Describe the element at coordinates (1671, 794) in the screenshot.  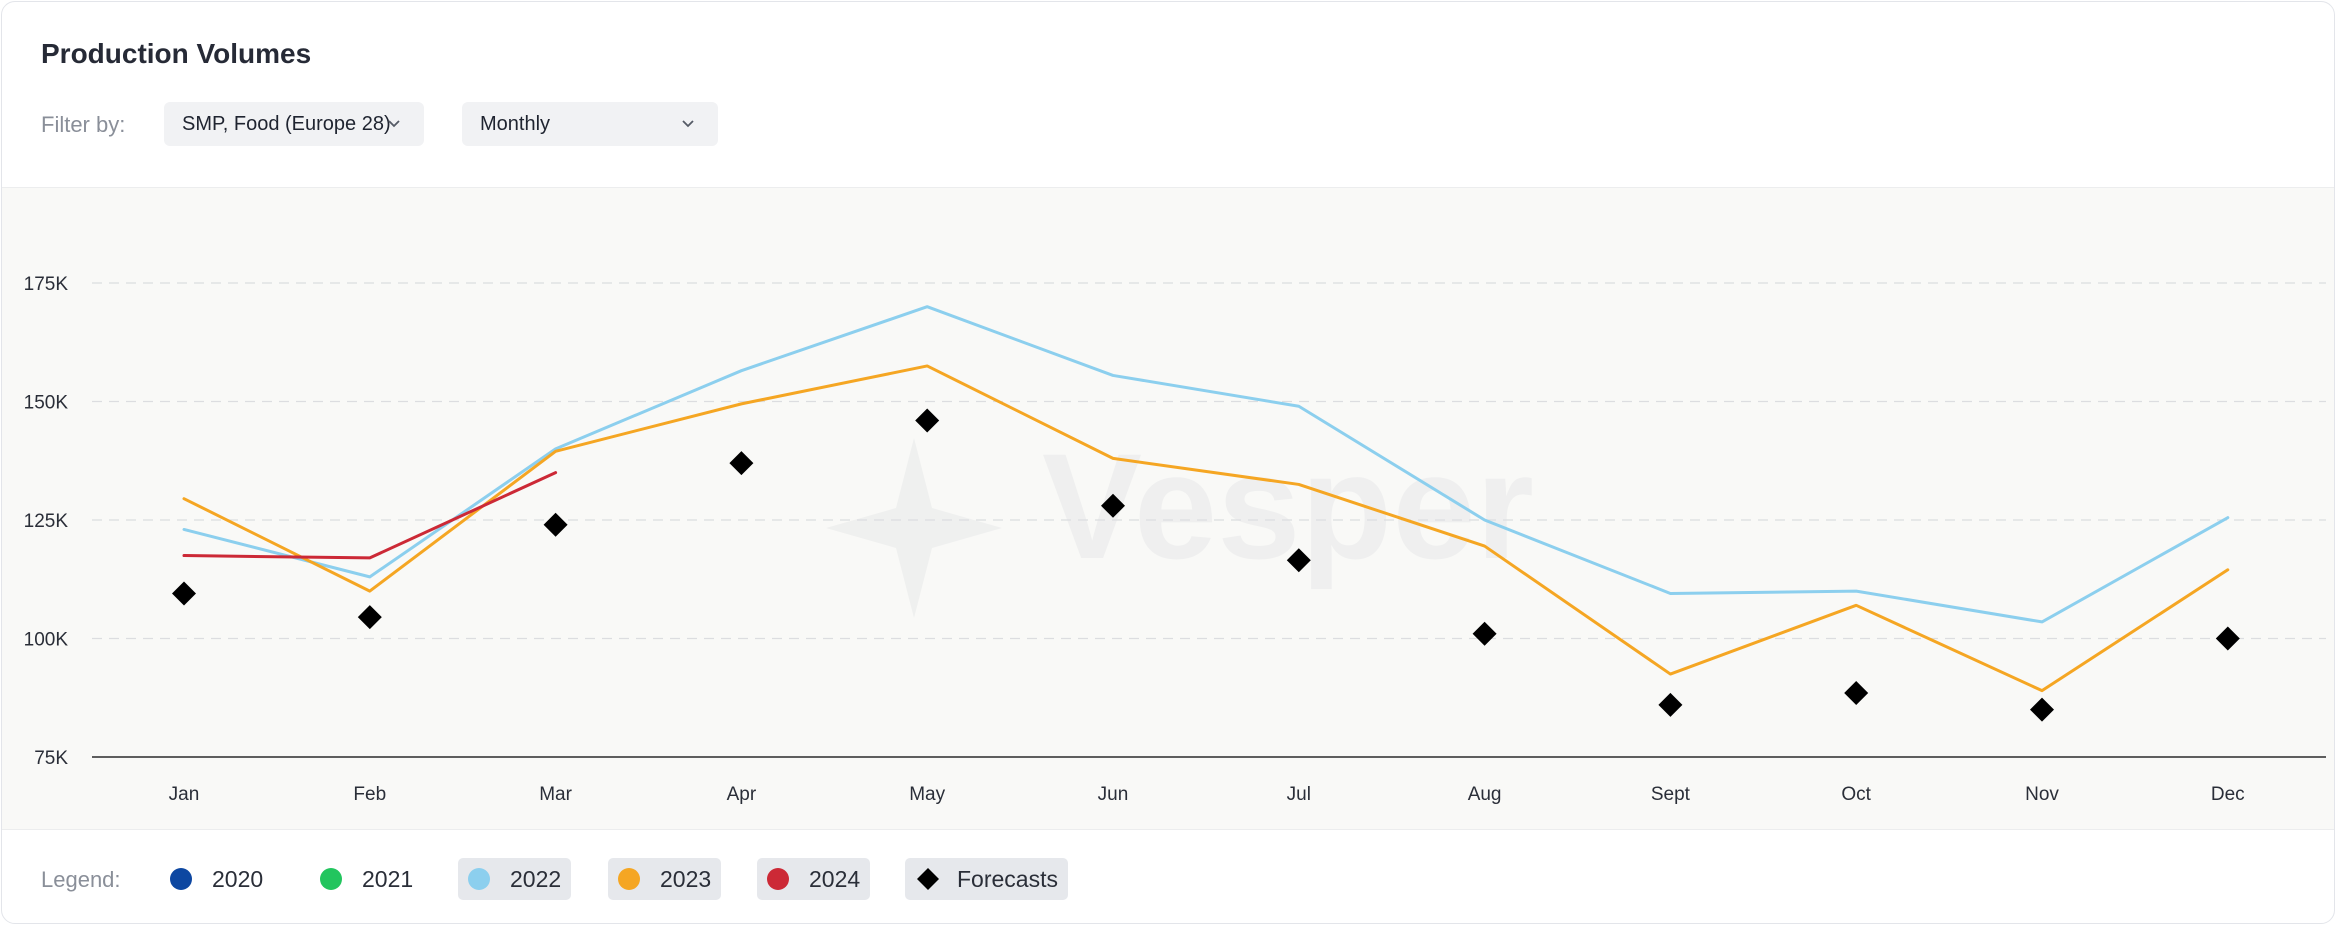
I see `x-tick-label-sept: Sept` at that location.